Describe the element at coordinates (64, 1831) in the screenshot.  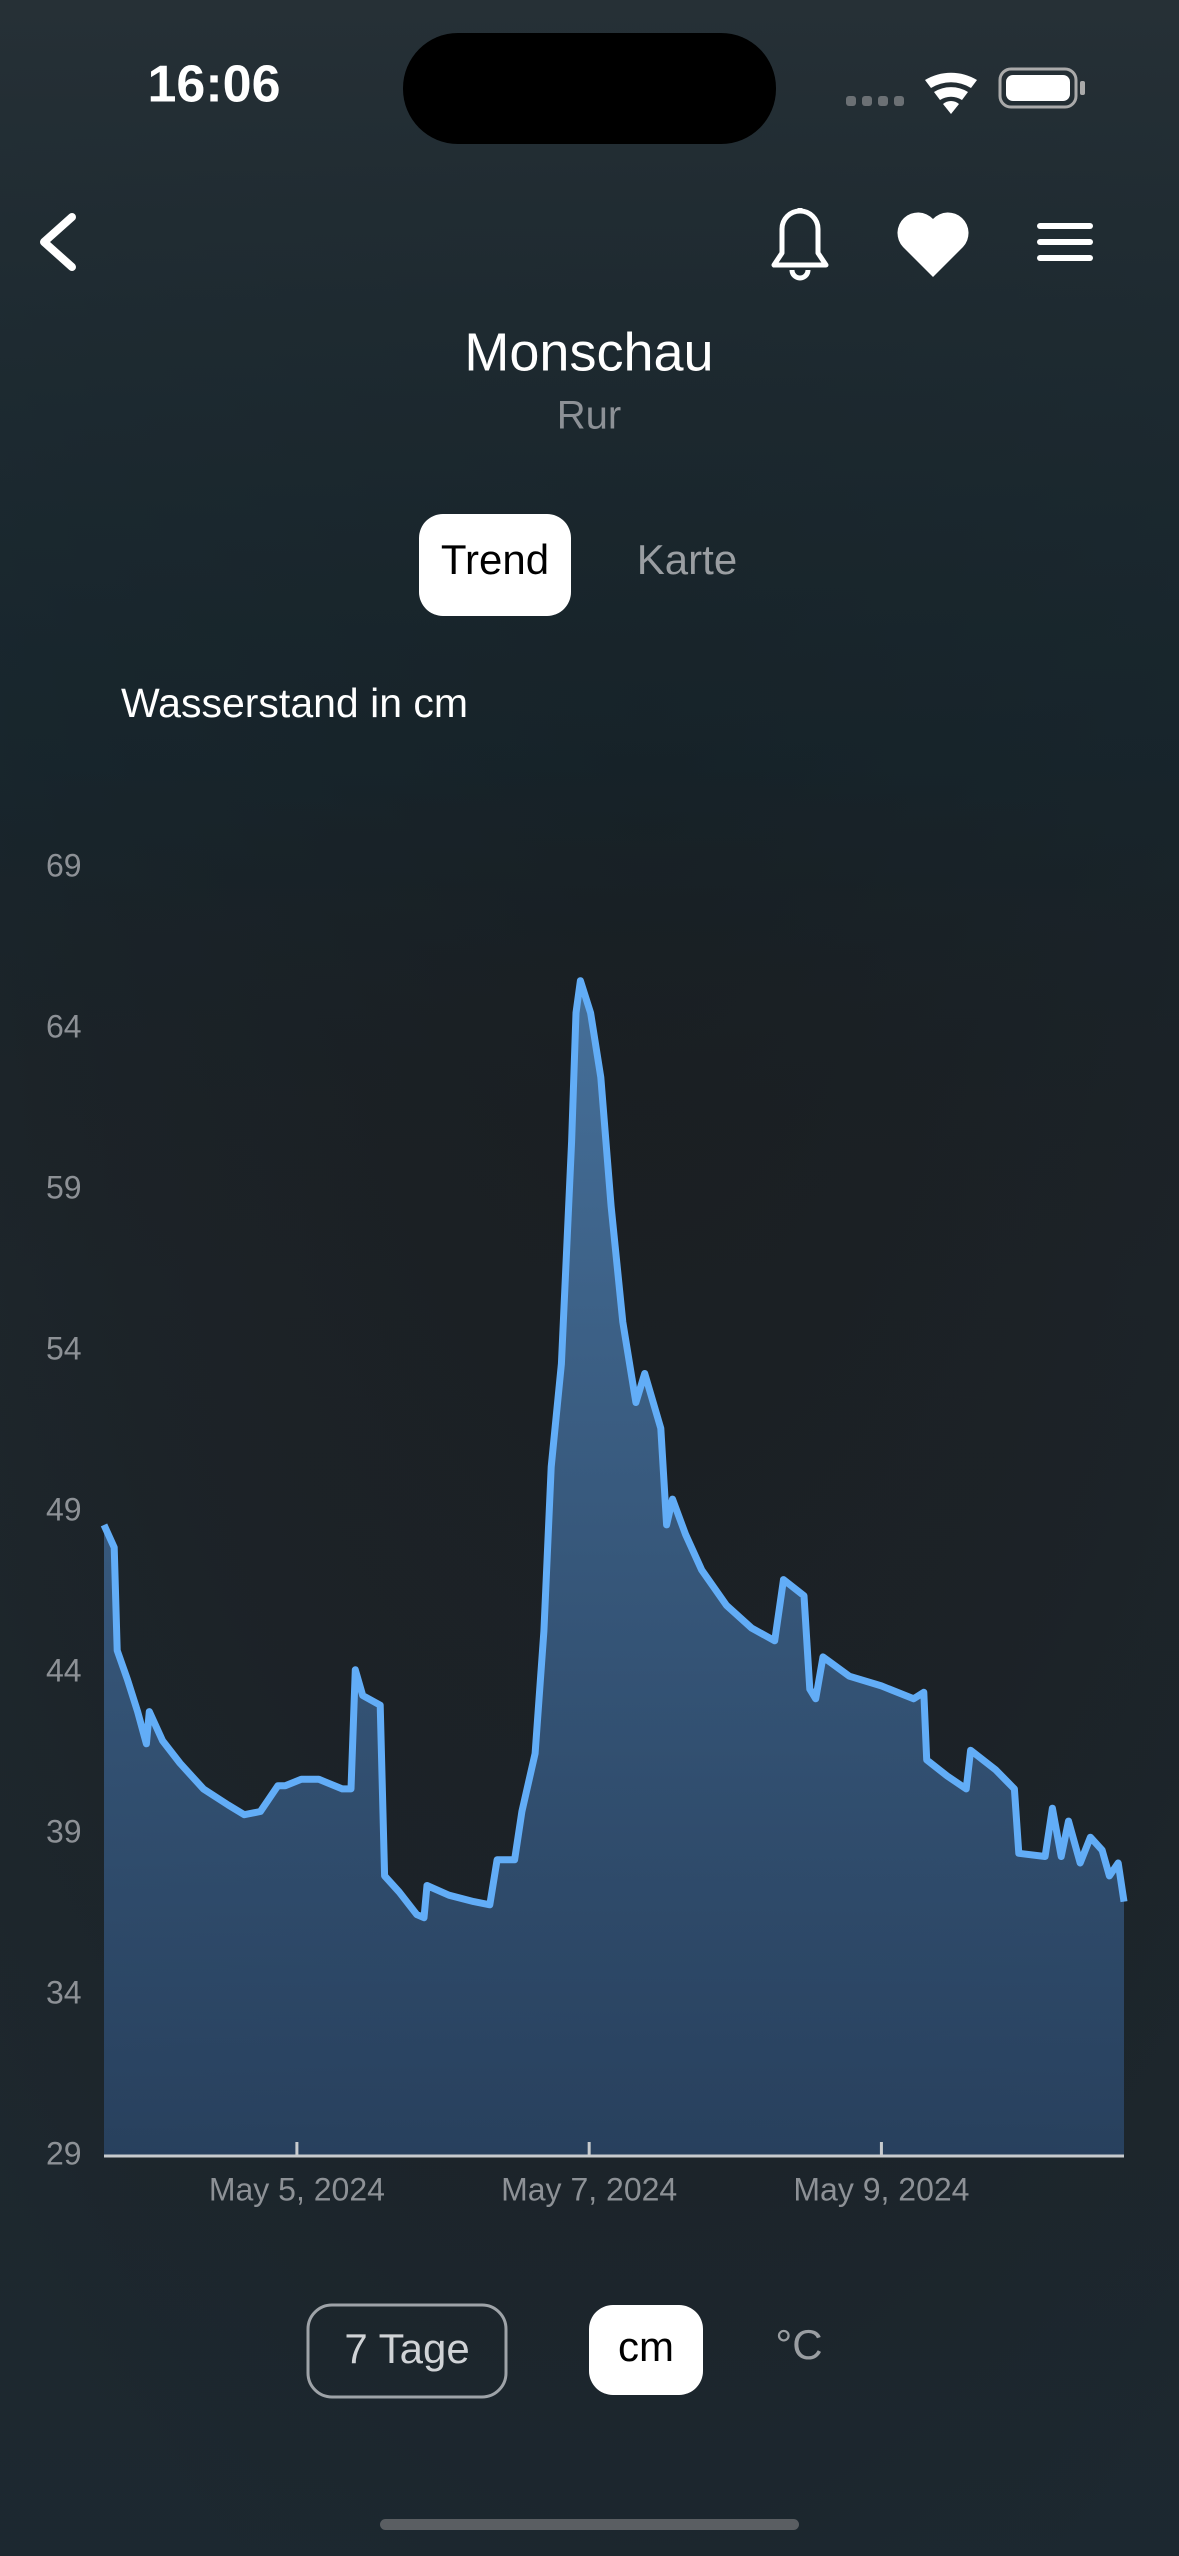
I see `y-tick-label: 39` at that location.